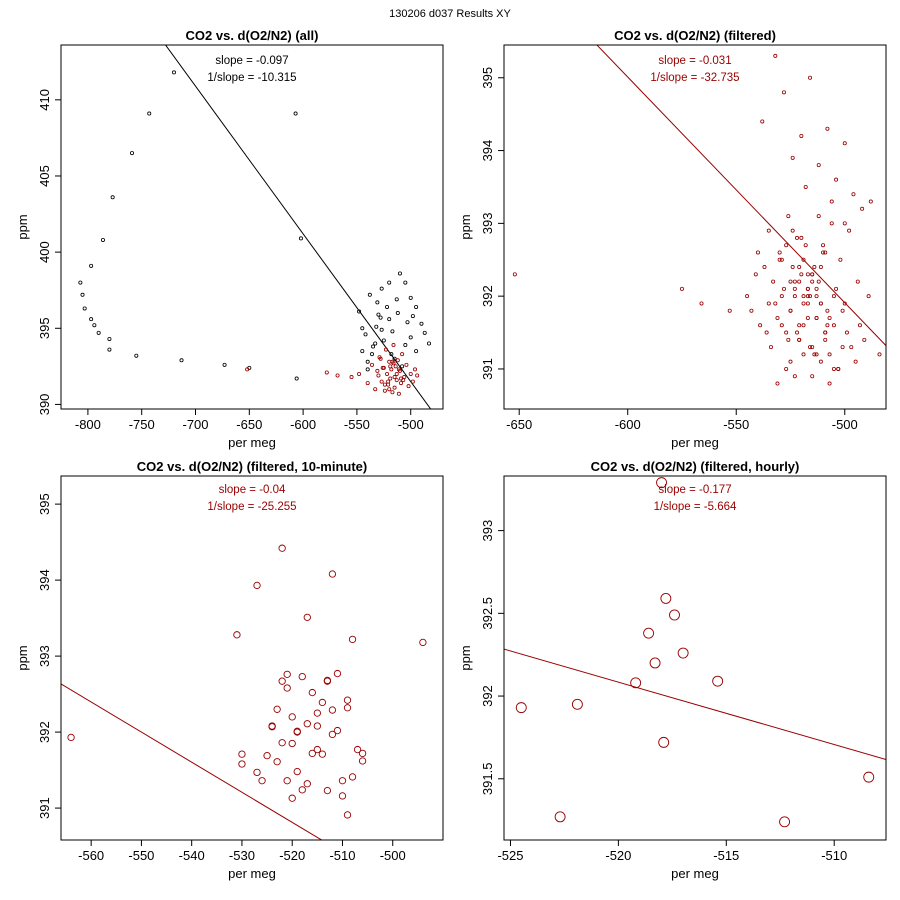  Describe the element at coordinates (487, 151) in the screenshot. I see `y-tick-label: 394` at that location.